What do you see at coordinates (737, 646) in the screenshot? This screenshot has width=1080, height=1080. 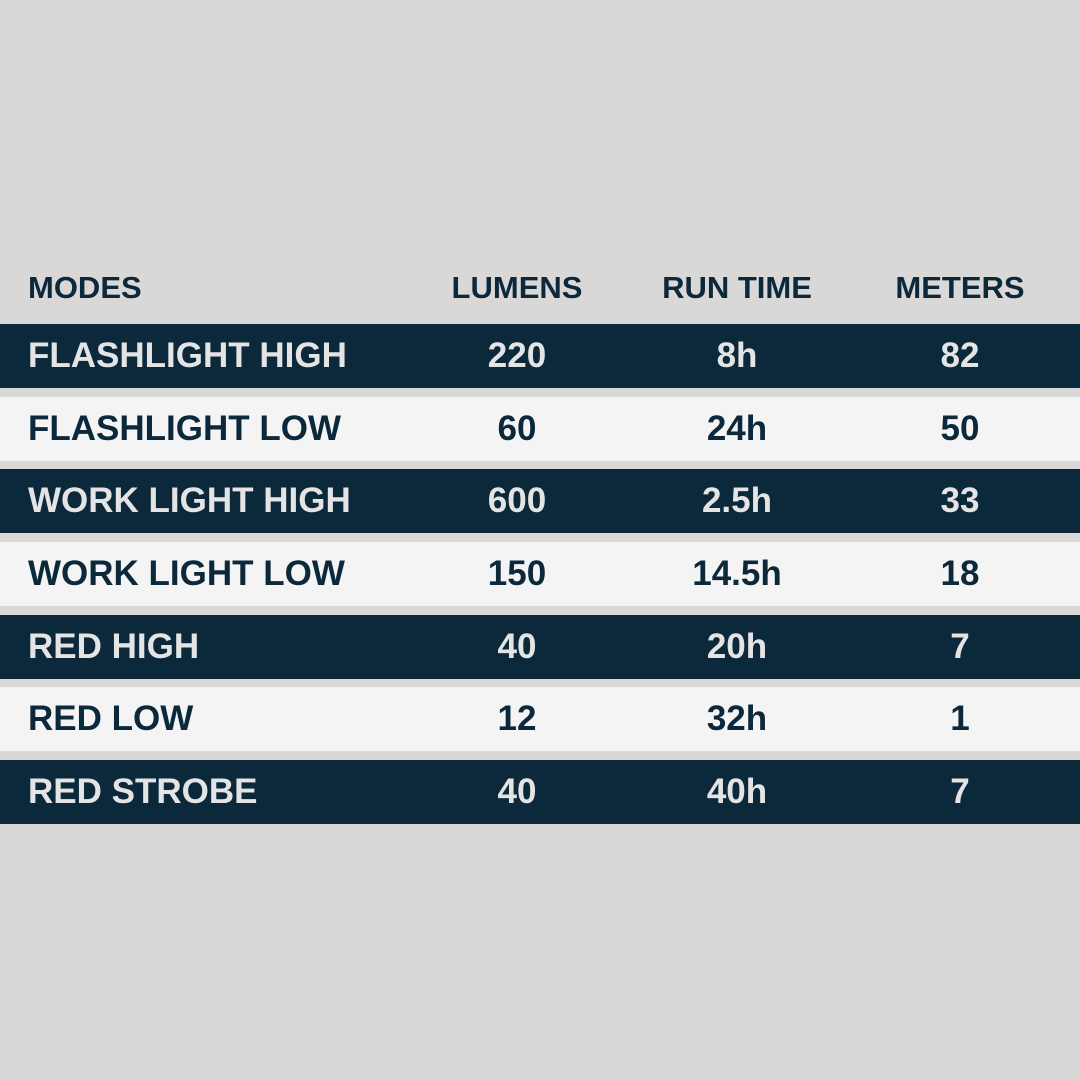 I see `cell-run-time: 20h` at bounding box center [737, 646].